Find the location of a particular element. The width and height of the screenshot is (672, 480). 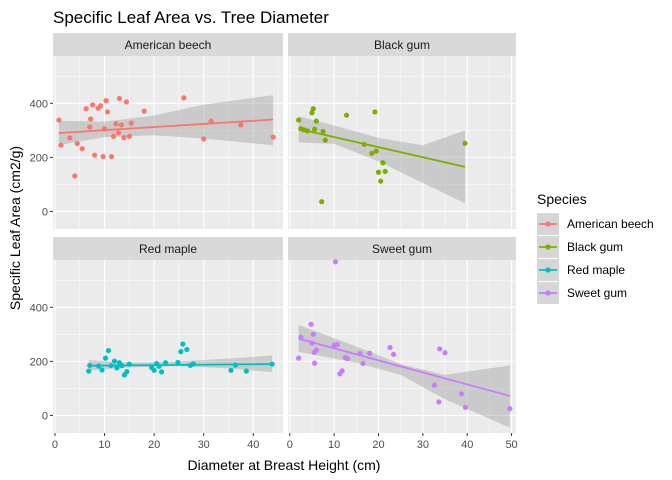

legend-label: Sweet gum is located at coordinates (597, 293).